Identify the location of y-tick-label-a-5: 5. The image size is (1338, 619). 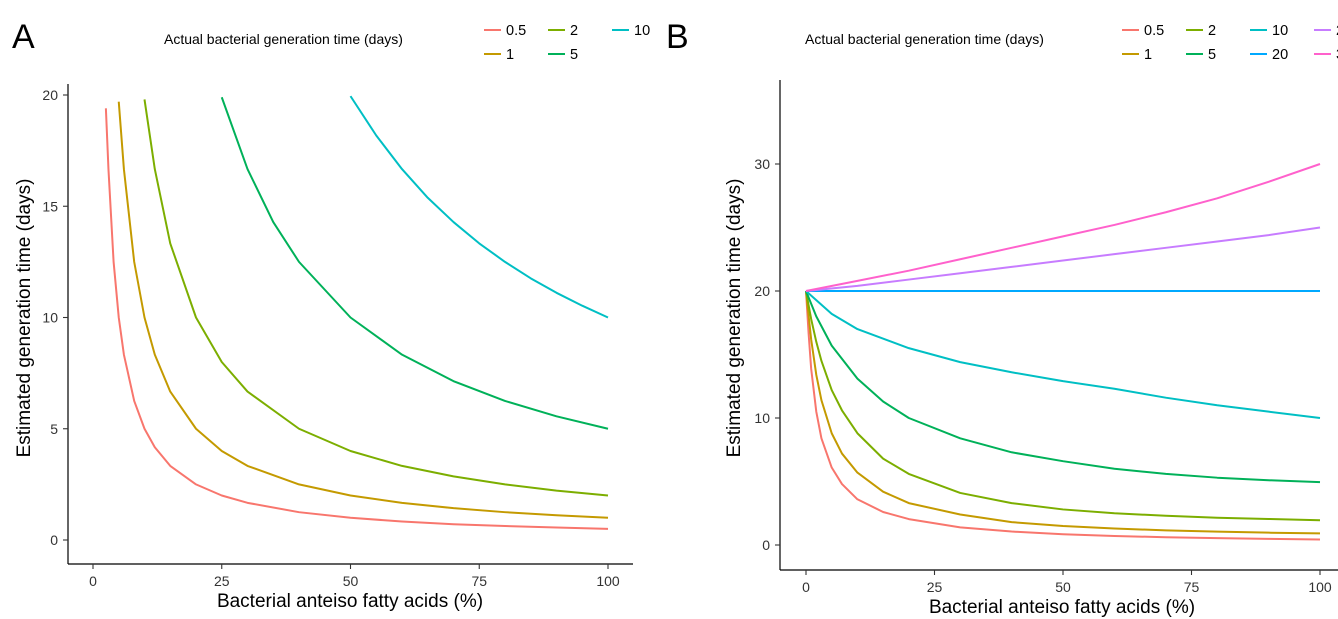
(54, 429).